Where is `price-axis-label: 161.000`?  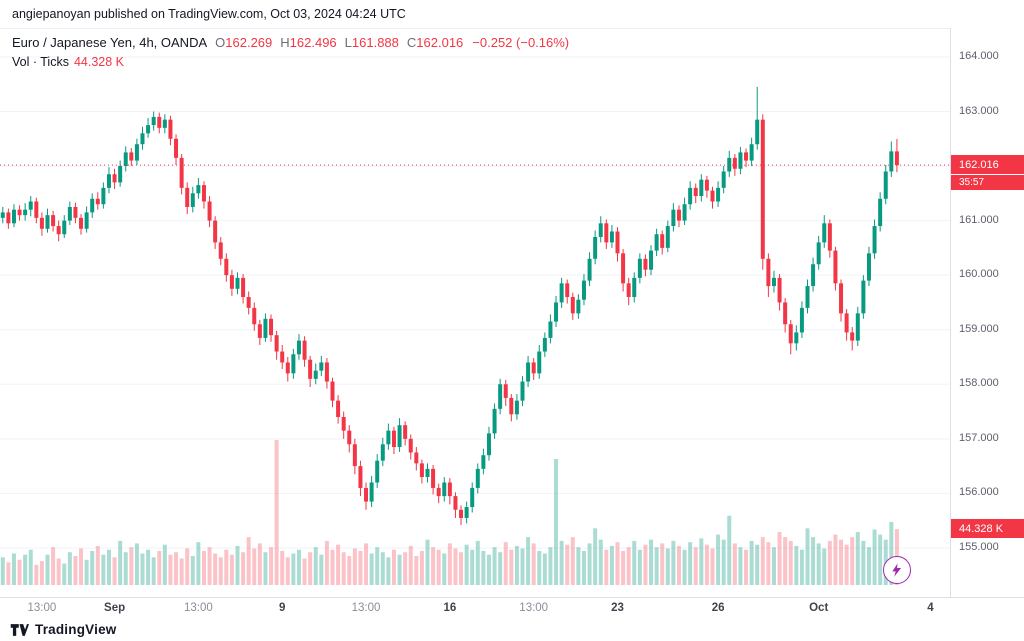
price-axis-label: 161.000 is located at coordinates (979, 219).